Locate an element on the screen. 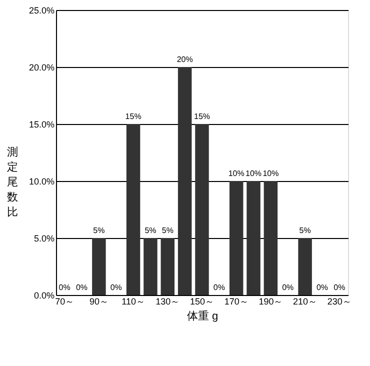 This screenshot has width=370, height=366. x-tick-label: 90～ is located at coordinates (98, 301).